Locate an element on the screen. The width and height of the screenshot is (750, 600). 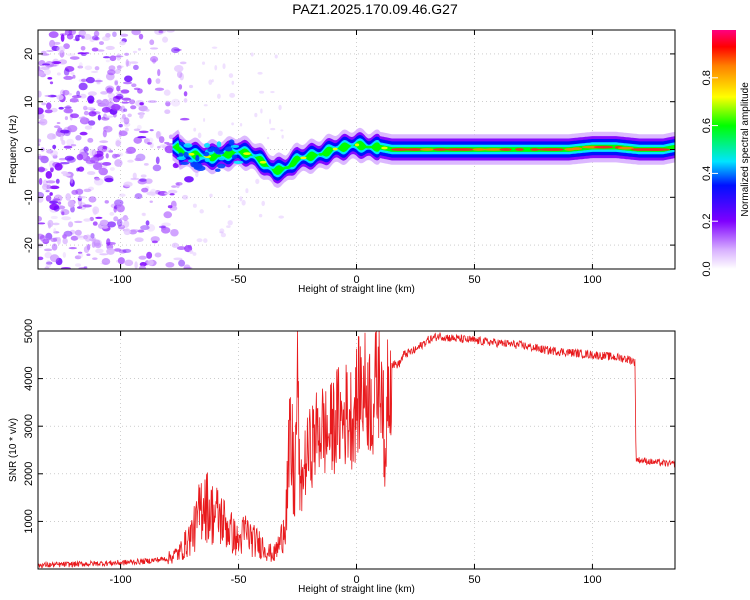
y-tick-label: 5000 is located at coordinates (29, 331).